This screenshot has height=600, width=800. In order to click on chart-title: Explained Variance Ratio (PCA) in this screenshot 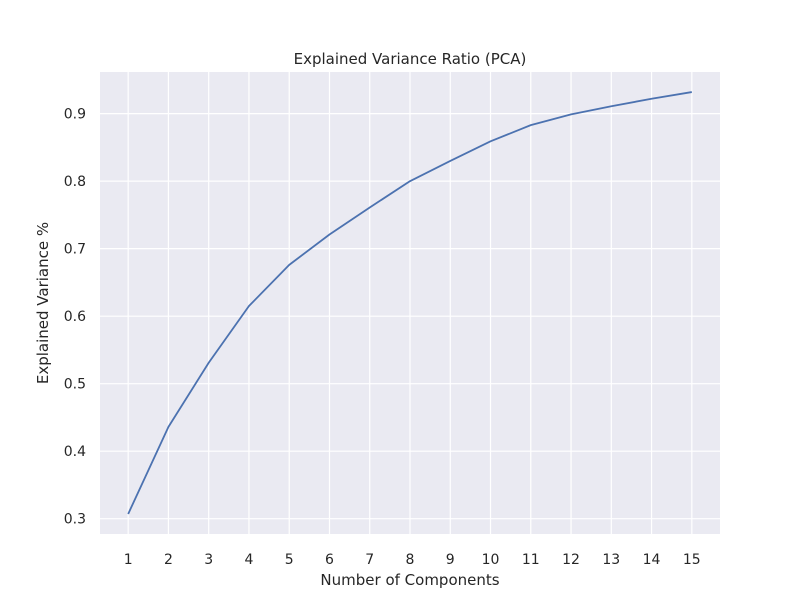, I will do `click(410, 59)`.